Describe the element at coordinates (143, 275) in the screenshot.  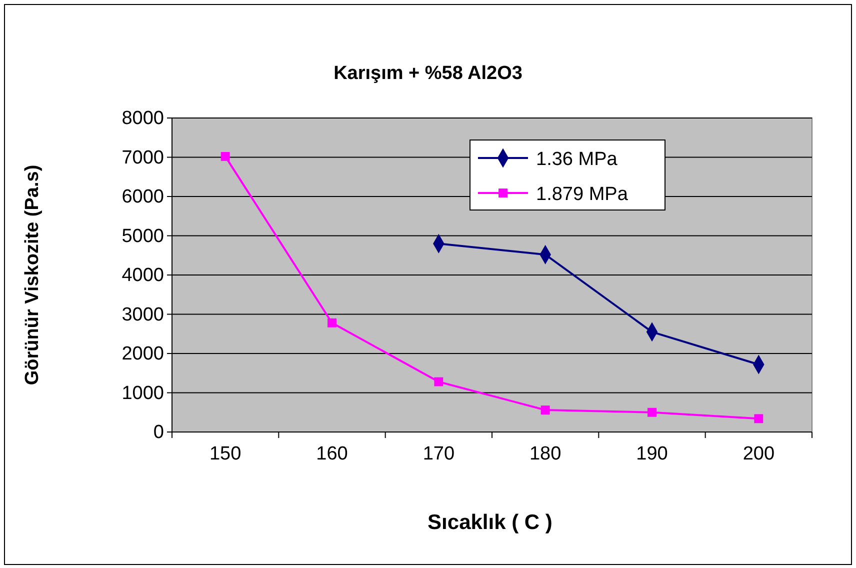
I see `y-tick-label: 4000` at that location.